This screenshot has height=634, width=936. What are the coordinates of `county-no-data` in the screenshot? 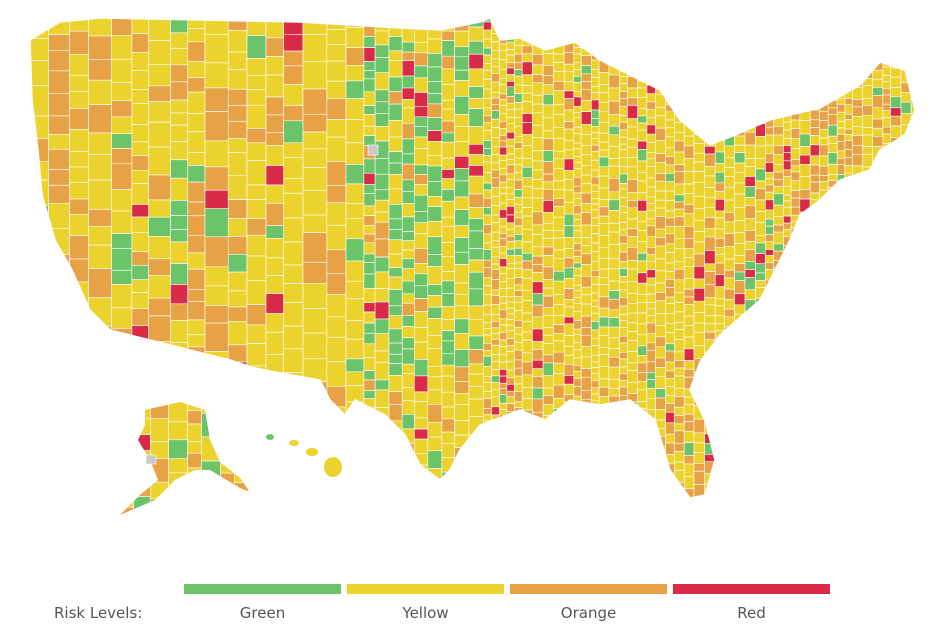 It's located at (151, 459).